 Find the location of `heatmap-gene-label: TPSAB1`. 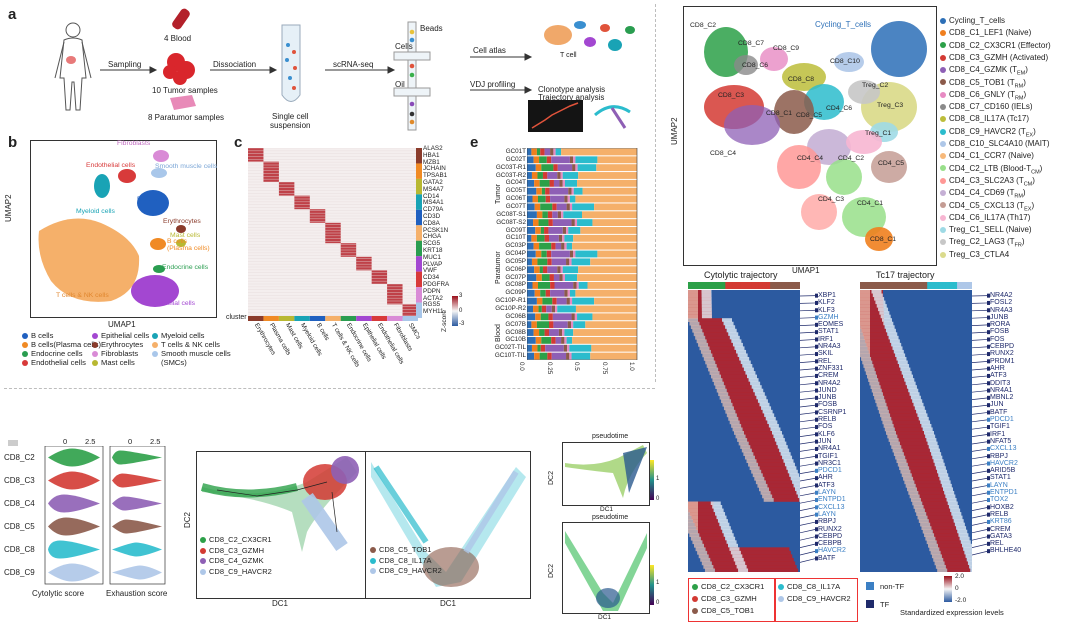

heatmap-gene-label: TPSAB1 is located at coordinates (435, 176).